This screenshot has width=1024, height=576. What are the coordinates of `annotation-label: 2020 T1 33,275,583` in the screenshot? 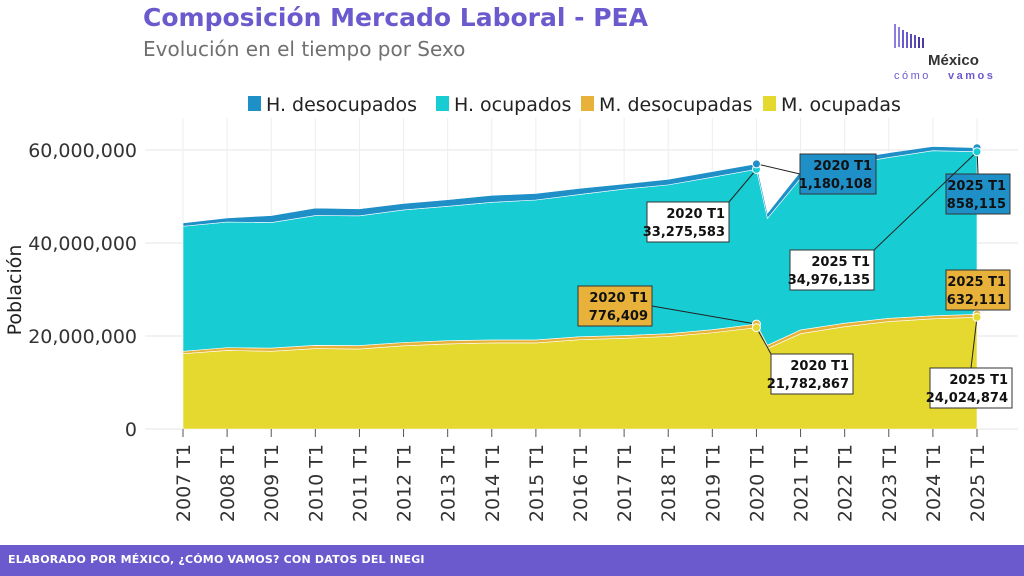 It's located at (702, 203).